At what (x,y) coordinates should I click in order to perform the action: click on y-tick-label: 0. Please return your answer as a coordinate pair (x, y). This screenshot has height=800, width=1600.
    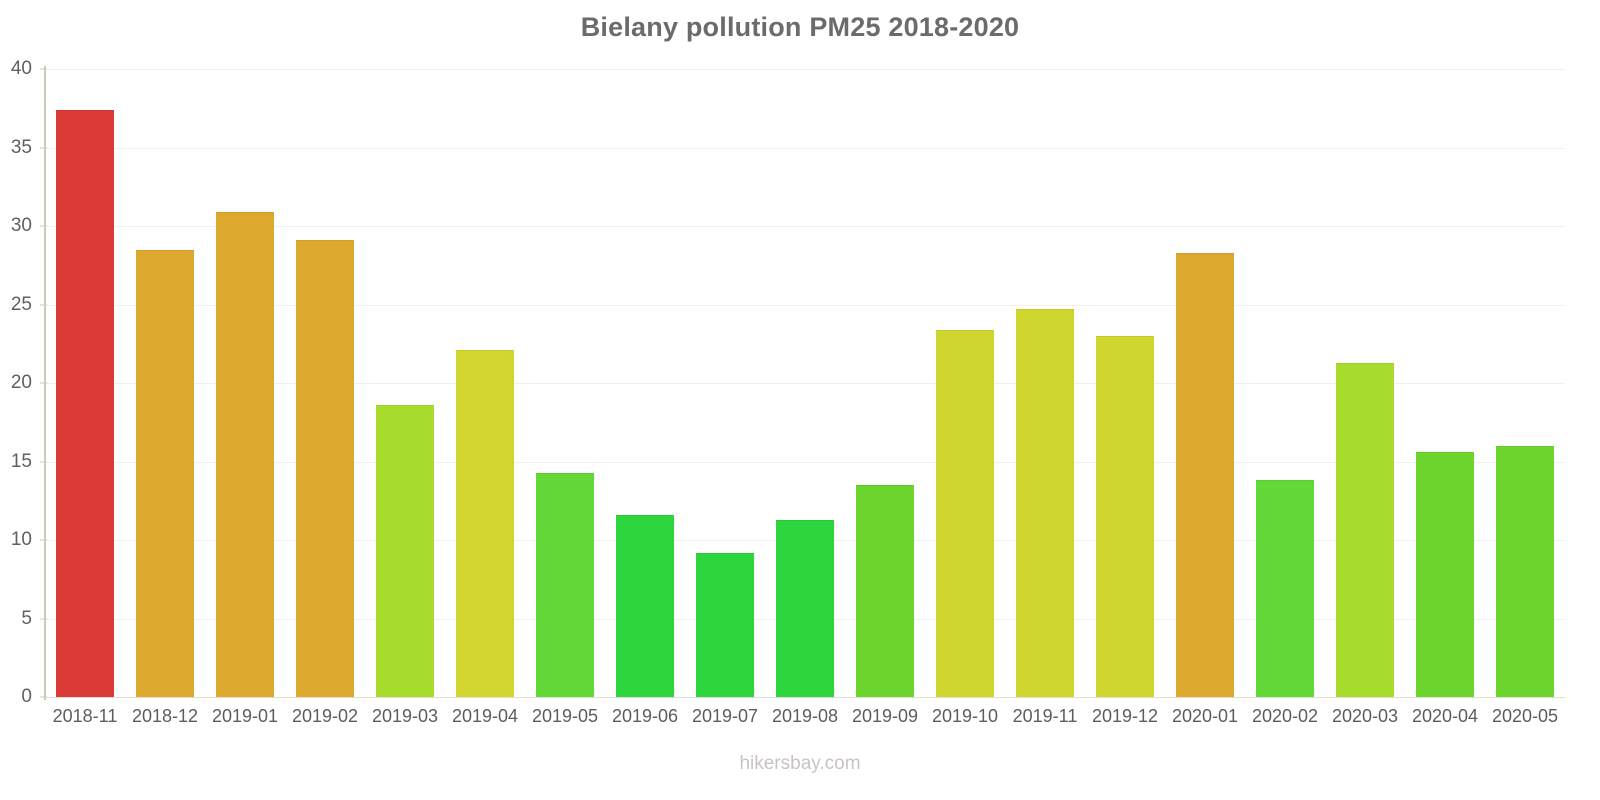
    Looking at the image, I should click on (26, 696).